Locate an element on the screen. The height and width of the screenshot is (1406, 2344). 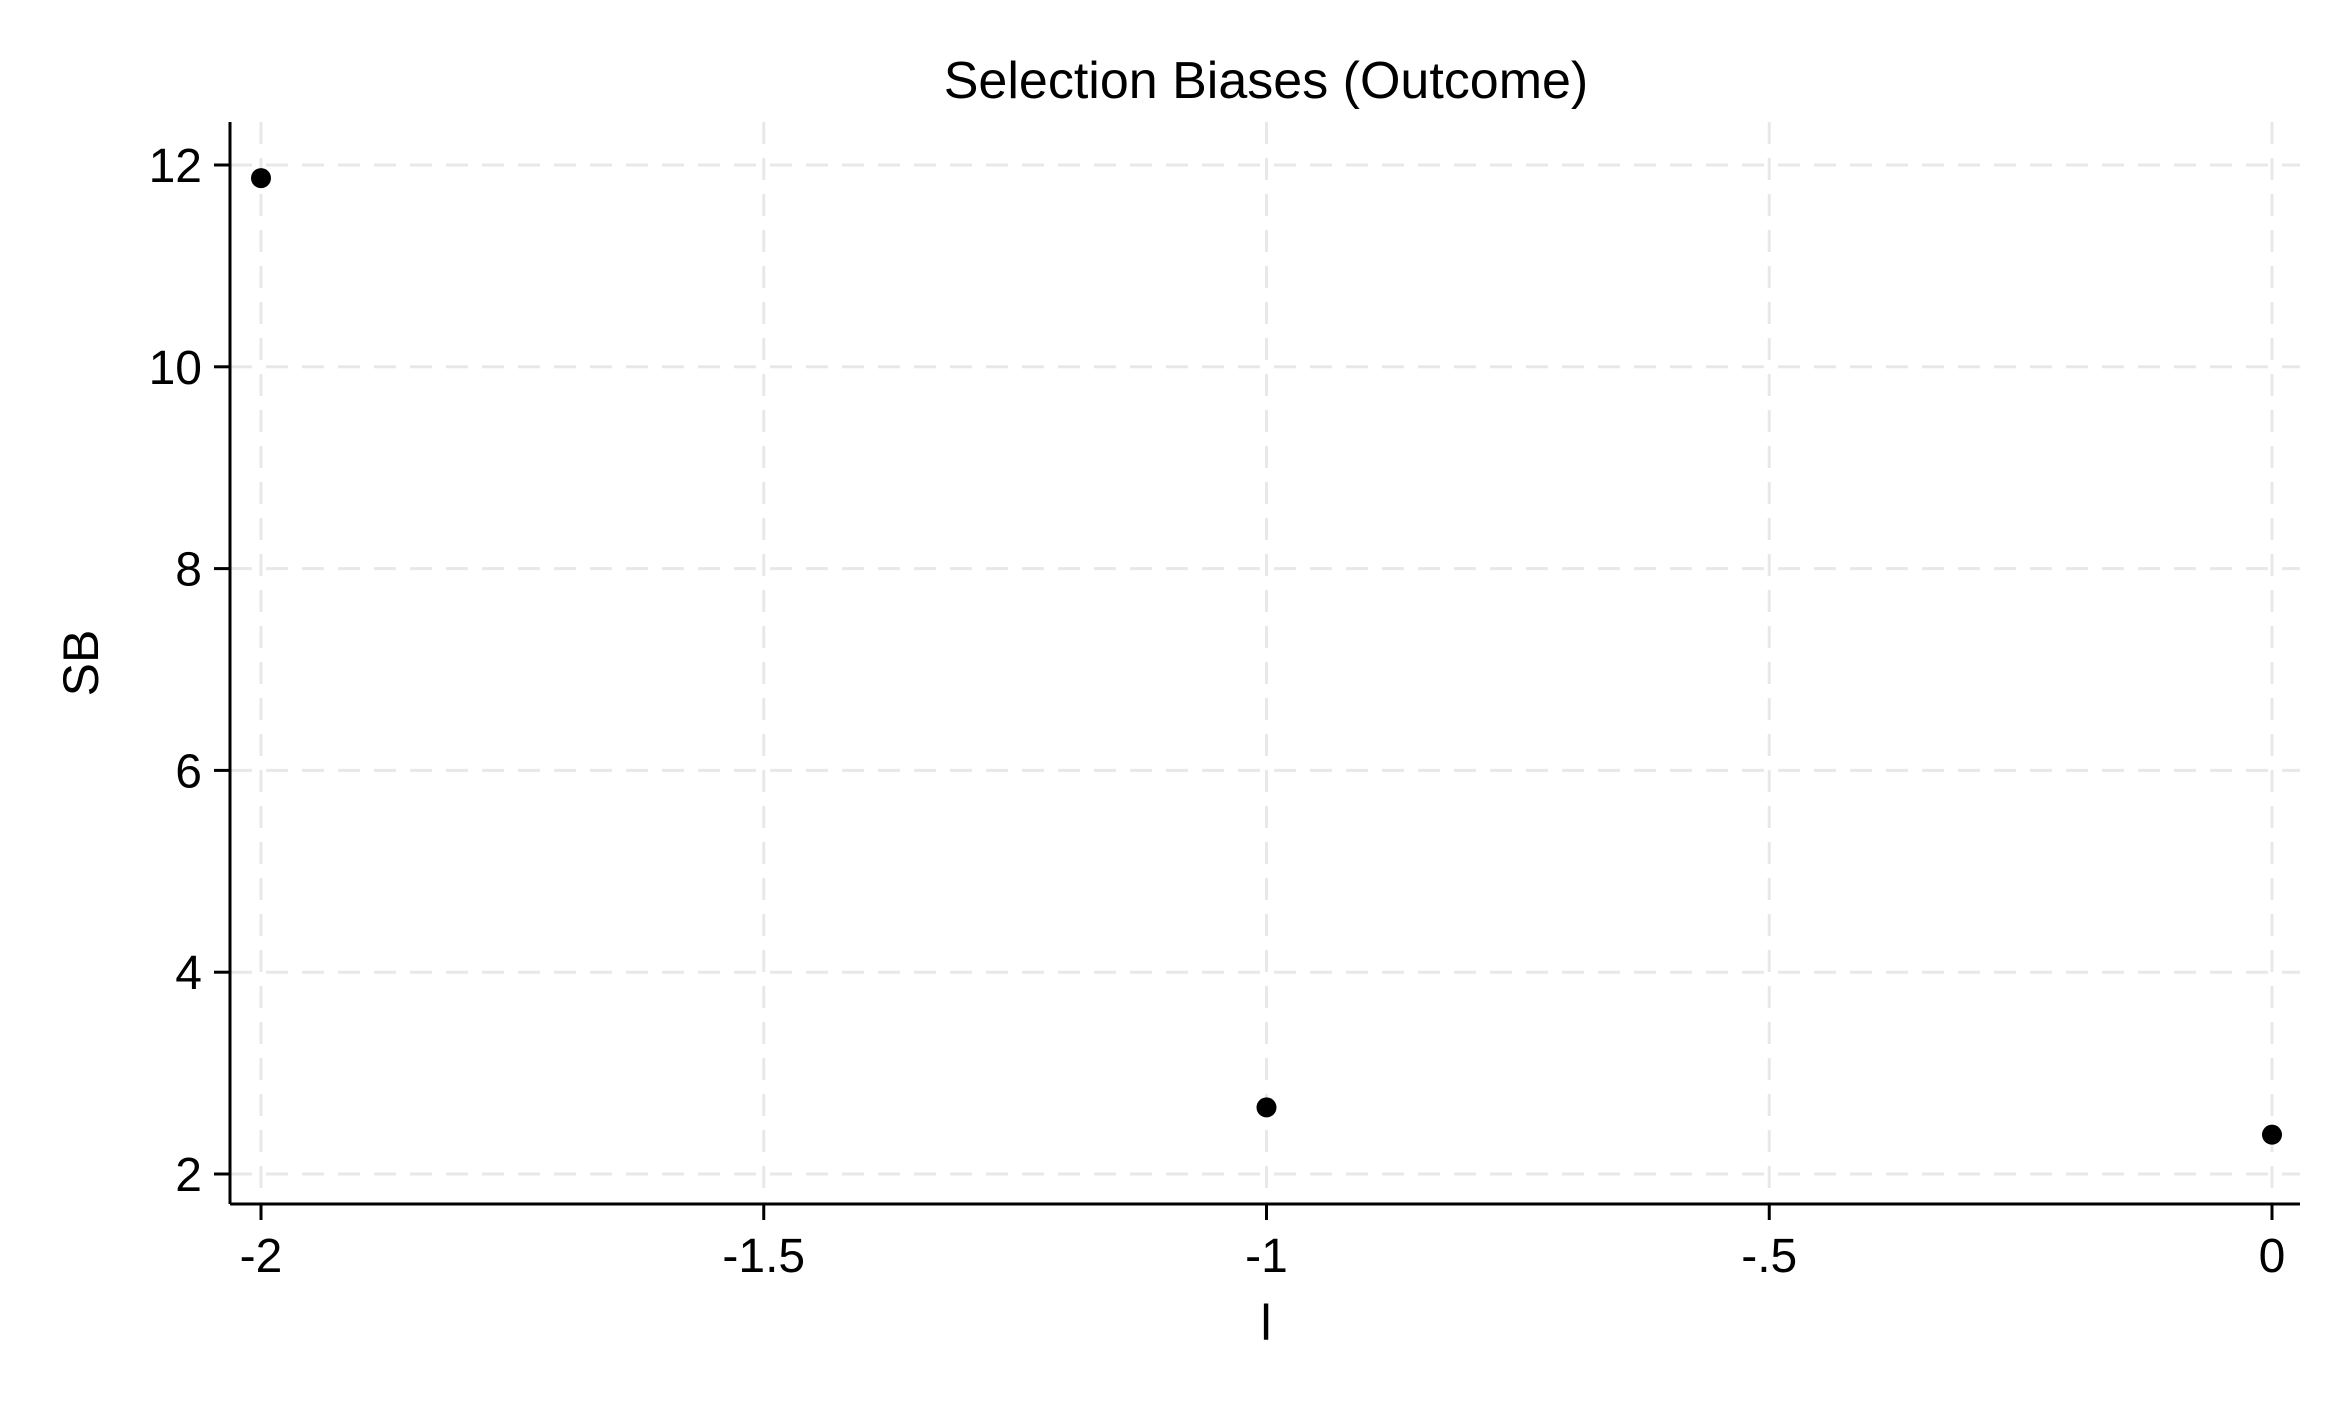
y-axis-title: SB is located at coordinates (81, 663).